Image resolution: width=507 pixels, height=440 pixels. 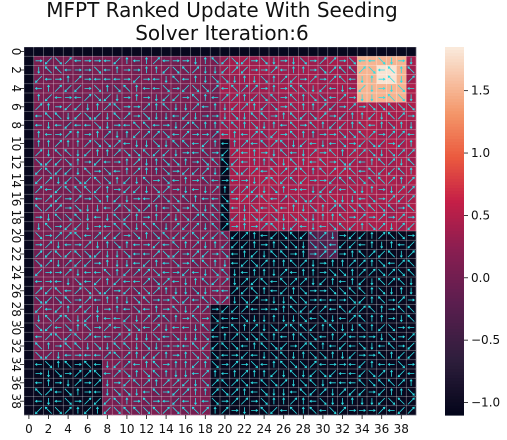 What do you see at coordinates (107, 429) in the screenshot?
I see `x-tick-label: 8` at bounding box center [107, 429].